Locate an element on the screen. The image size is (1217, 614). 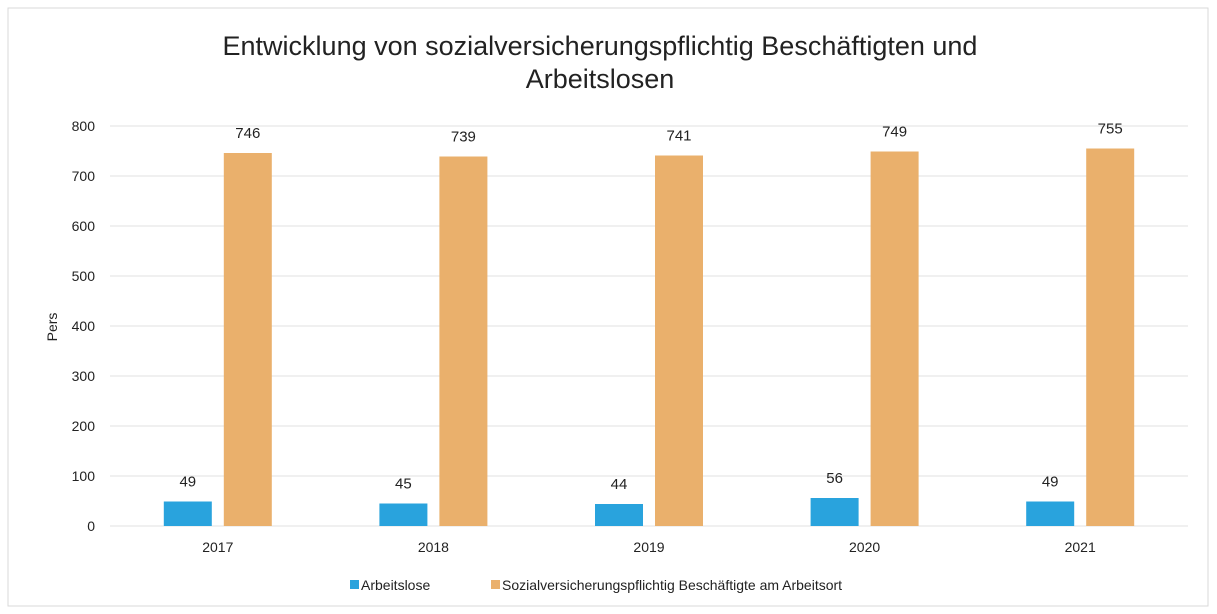
bar-arbeitslose-2021 is located at coordinates (1050, 513).